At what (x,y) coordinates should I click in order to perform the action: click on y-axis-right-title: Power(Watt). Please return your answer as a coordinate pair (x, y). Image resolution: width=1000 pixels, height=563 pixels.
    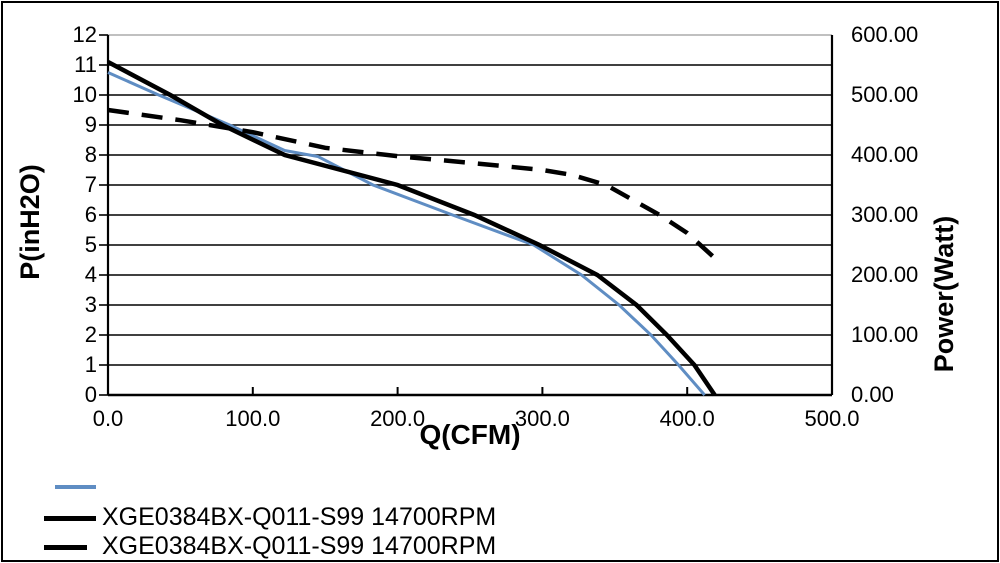
    Looking at the image, I should click on (944, 294).